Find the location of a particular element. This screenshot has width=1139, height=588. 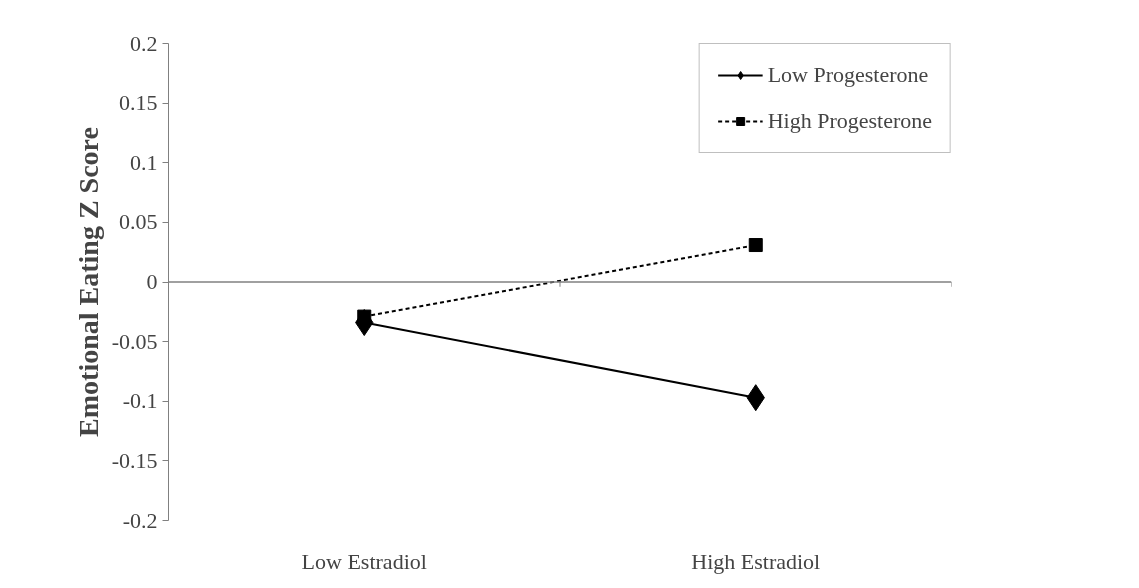

y-tick-label: -0.2 is located at coordinates (140, 520).